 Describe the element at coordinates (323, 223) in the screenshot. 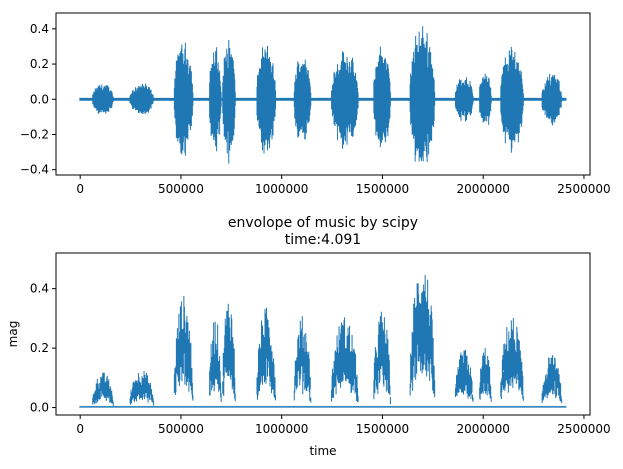

I see `envelope-plot-title: envolope of music by scipy` at that location.